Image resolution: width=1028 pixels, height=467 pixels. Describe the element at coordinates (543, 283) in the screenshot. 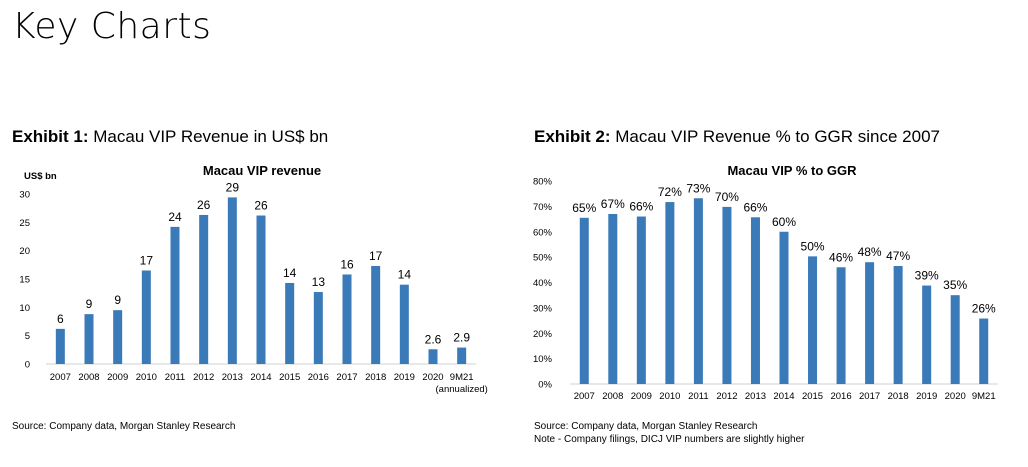

I see `y-tick-label: 40%` at that location.